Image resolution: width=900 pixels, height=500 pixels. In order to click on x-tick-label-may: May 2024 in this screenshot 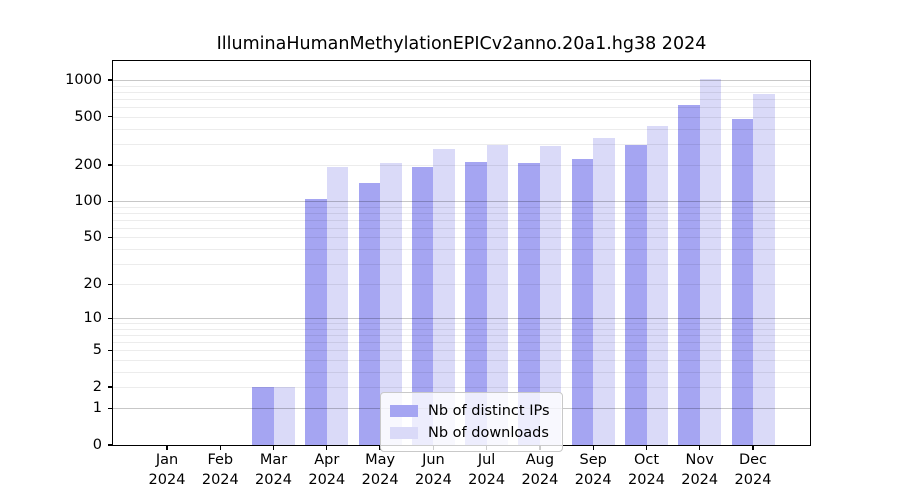, I will do `click(380, 470)`.